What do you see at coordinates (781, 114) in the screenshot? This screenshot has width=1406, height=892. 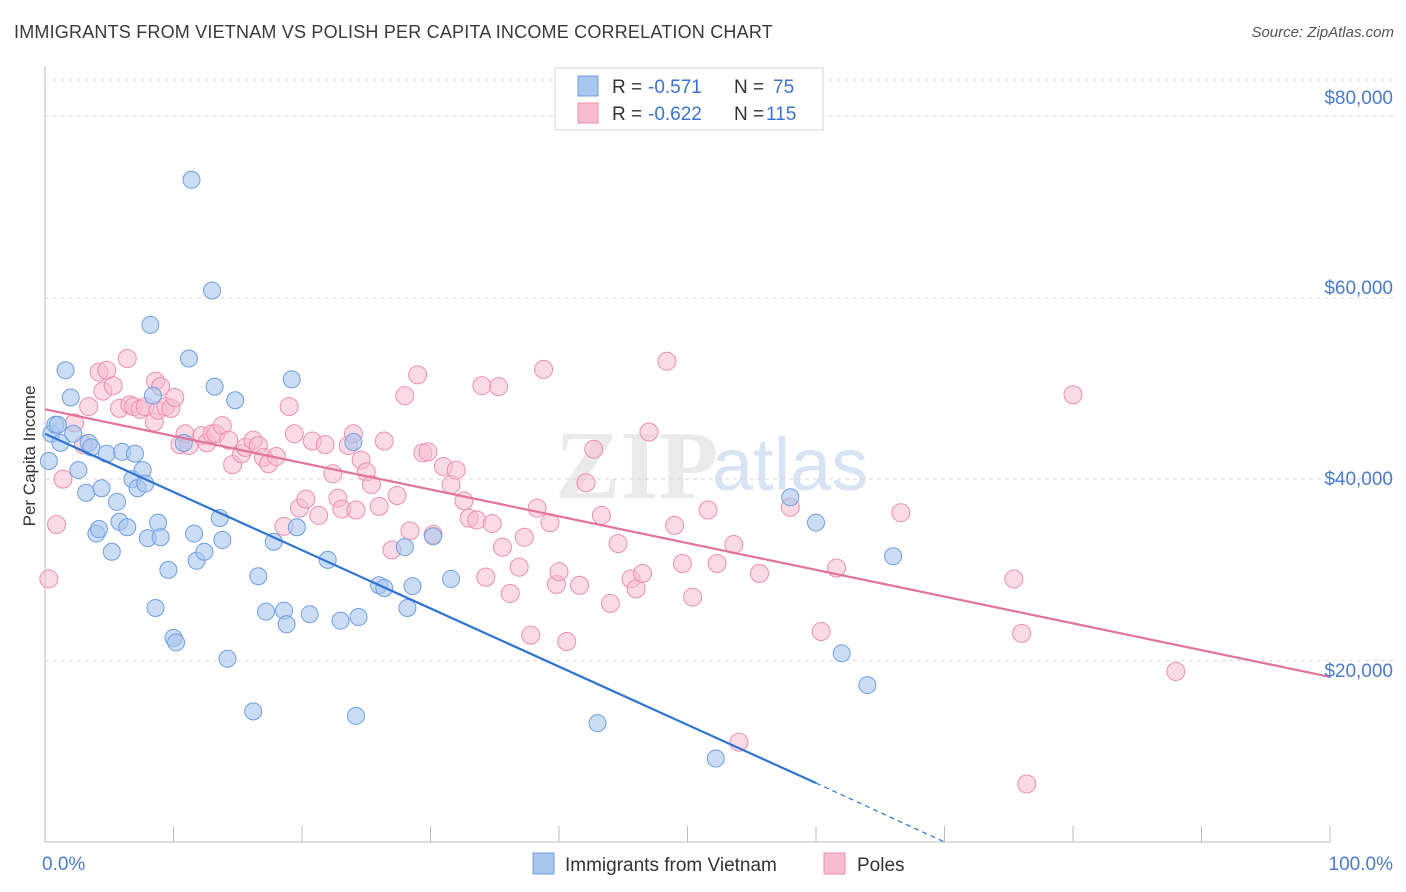 I see `legend-n-value-poles: 115` at bounding box center [781, 114].